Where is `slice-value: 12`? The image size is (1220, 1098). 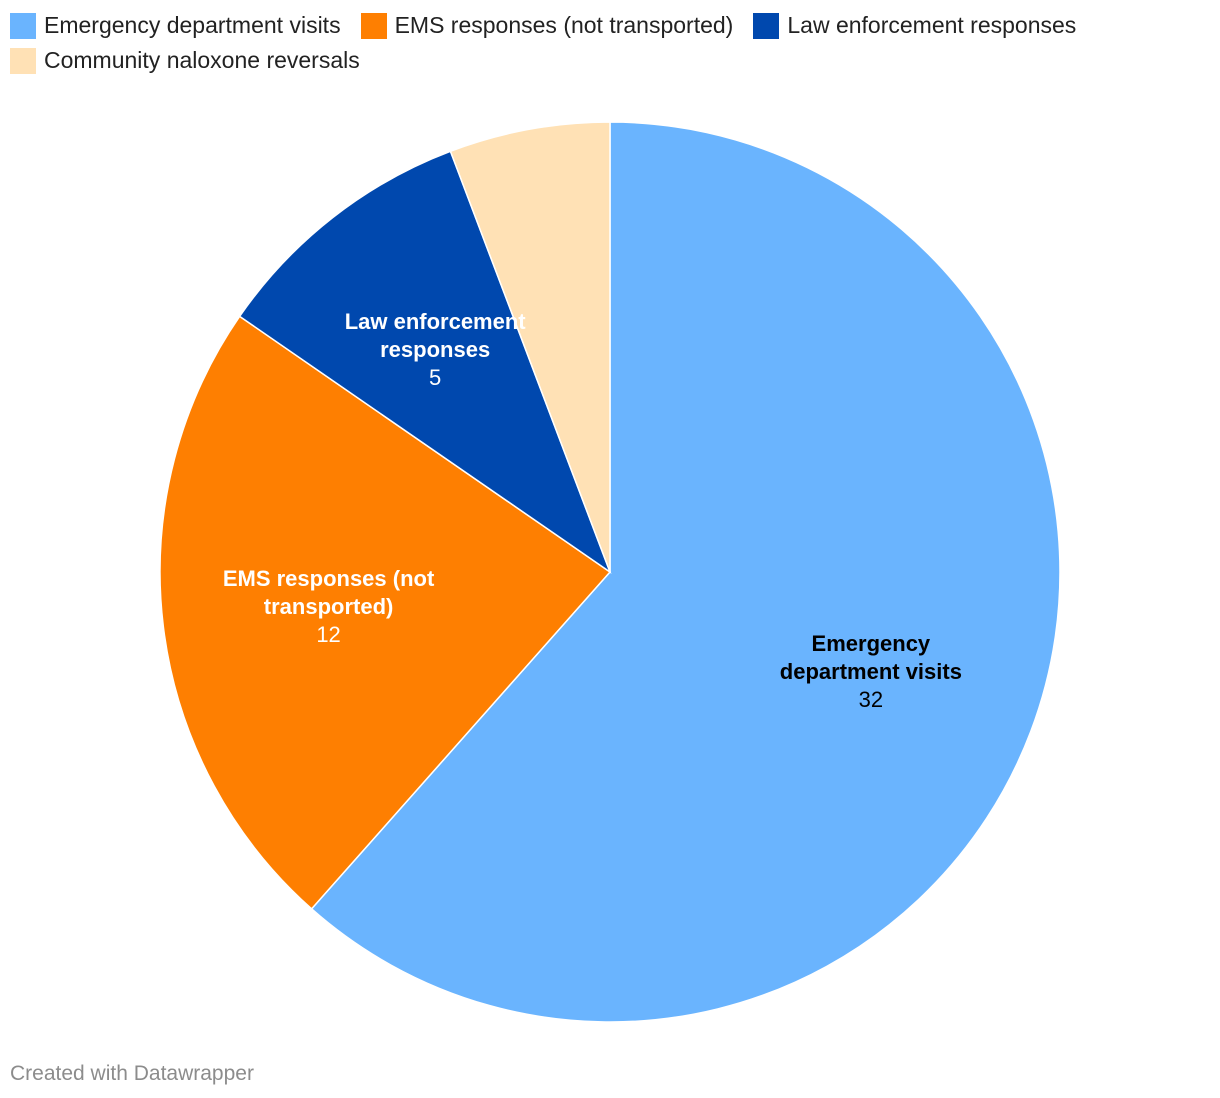 slice-value: 12 is located at coordinates (328, 634).